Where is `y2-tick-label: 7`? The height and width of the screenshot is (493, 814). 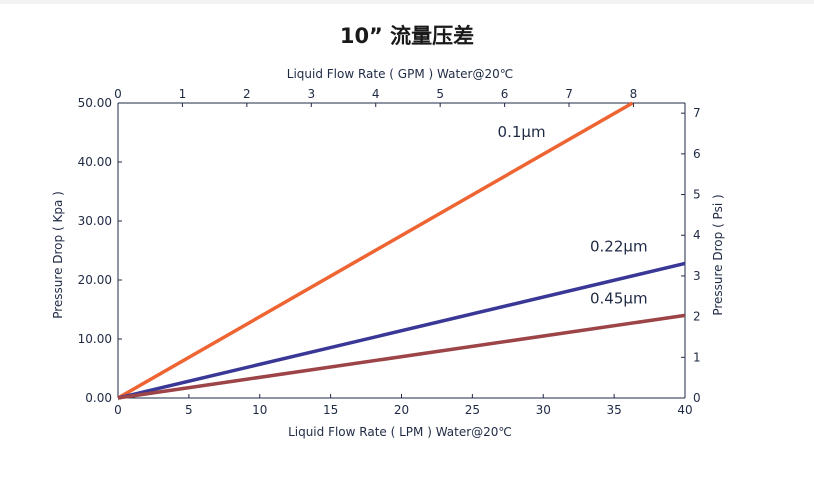
y2-tick-label: 7 is located at coordinates (697, 113).